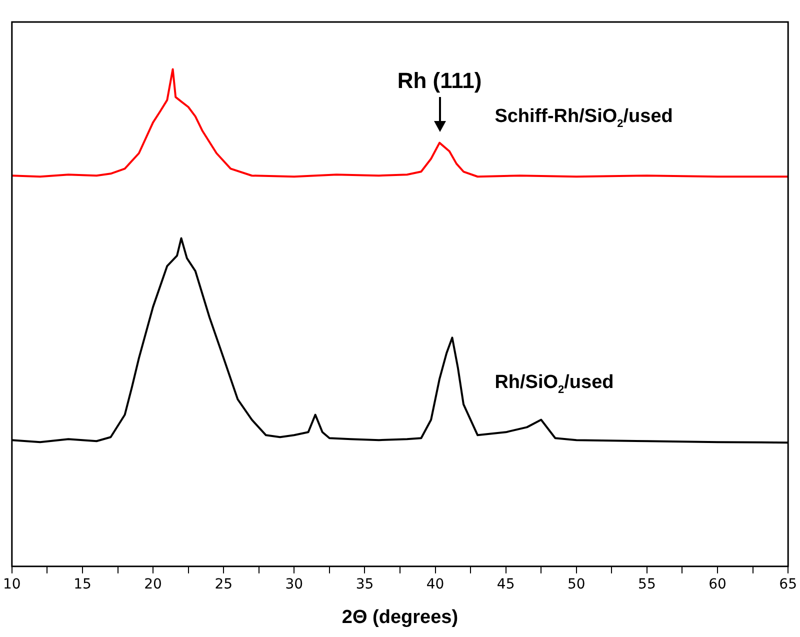 The width and height of the screenshot is (800, 637). Describe the element at coordinates (439, 80) in the screenshot. I see `annotation: Rh (111)` at that location.